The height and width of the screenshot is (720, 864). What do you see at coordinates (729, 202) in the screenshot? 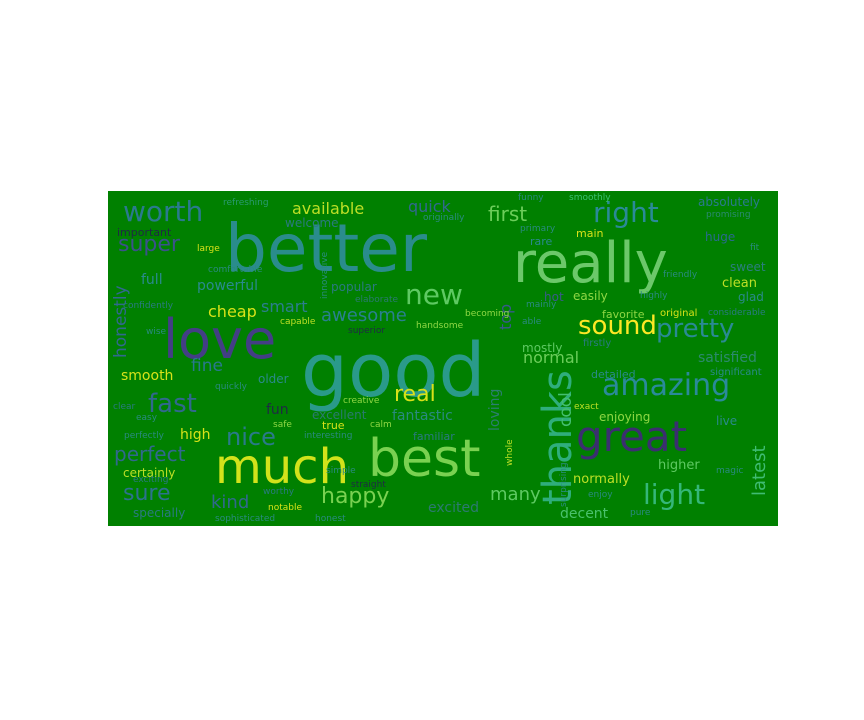
I see `cloud-word: absolutely` at bounding box center [729, 202].